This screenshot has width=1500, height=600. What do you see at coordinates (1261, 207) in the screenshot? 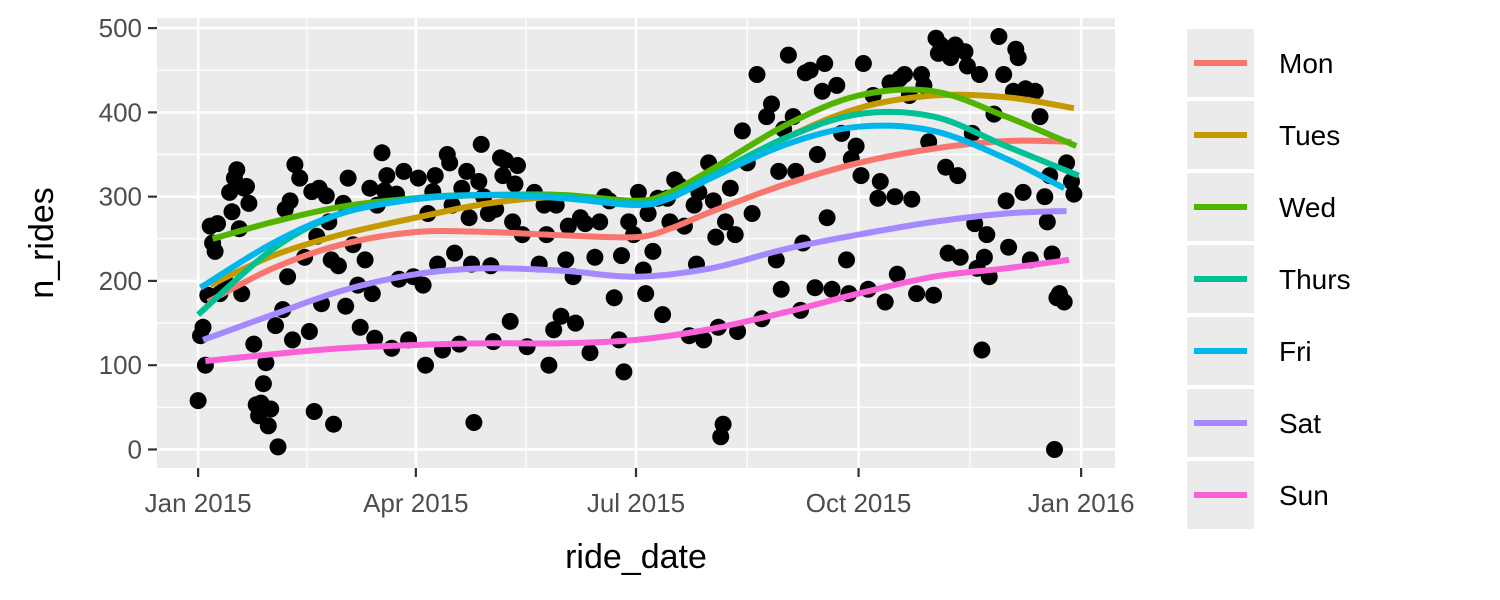
I see `legend-item-wed: Wed` at bounding box center [1261, 207].